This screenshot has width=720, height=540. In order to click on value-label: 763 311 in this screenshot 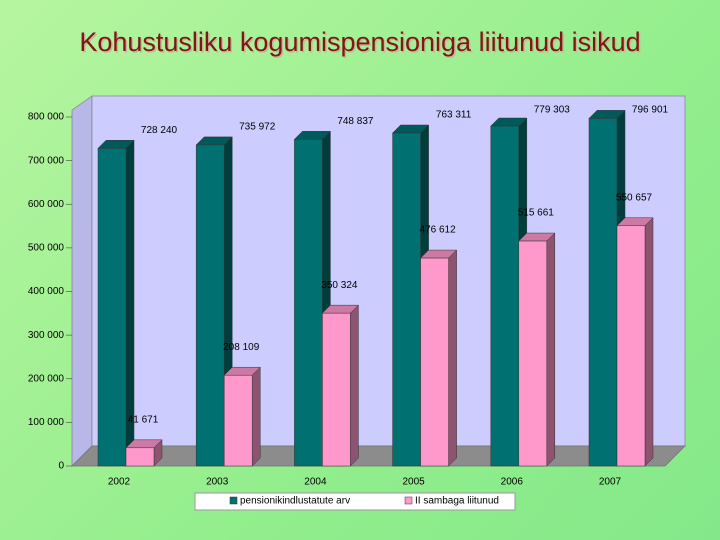, I will do `click(454, 115)`.